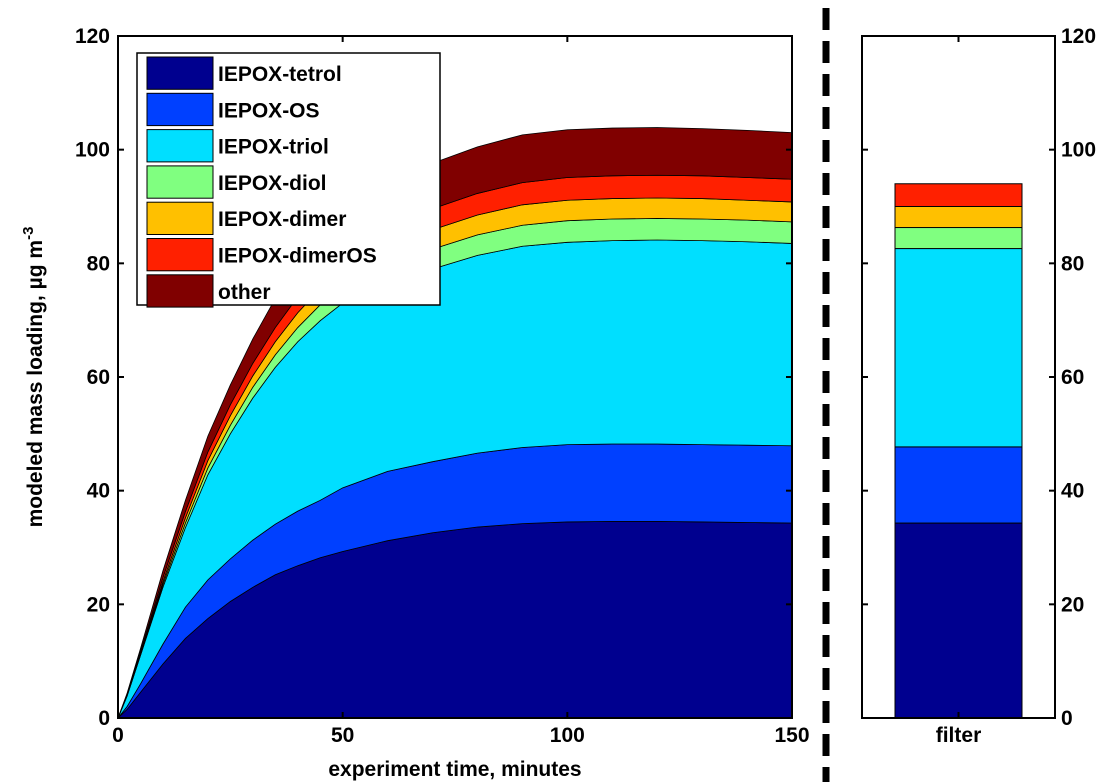  Describe the element at coordinates (297, 256) in the screenshot. I see `legend-label-iepox-dimeros: IEPOX-dimerOS` at that location.